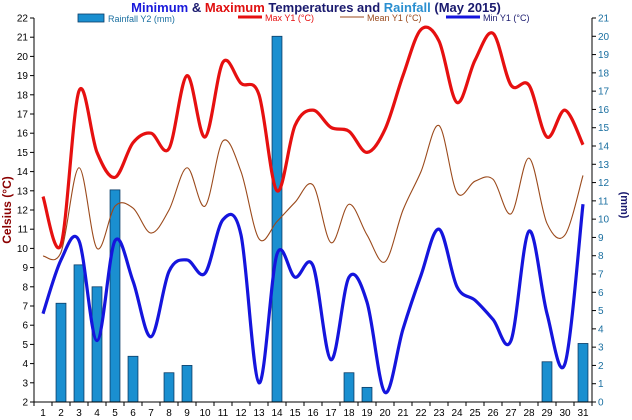  I want to click on left-tick-label: 8, so click(25, 287).